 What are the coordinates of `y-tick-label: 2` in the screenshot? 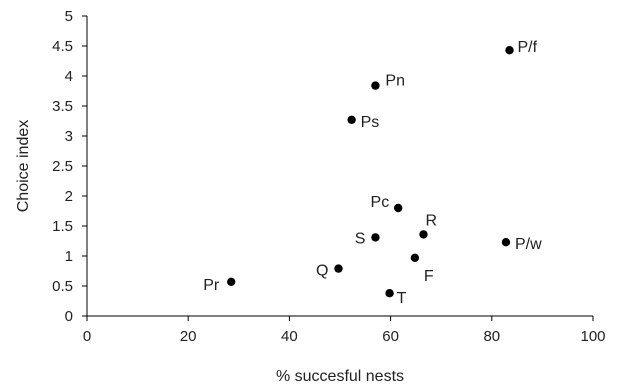 It's located at (69, 196).